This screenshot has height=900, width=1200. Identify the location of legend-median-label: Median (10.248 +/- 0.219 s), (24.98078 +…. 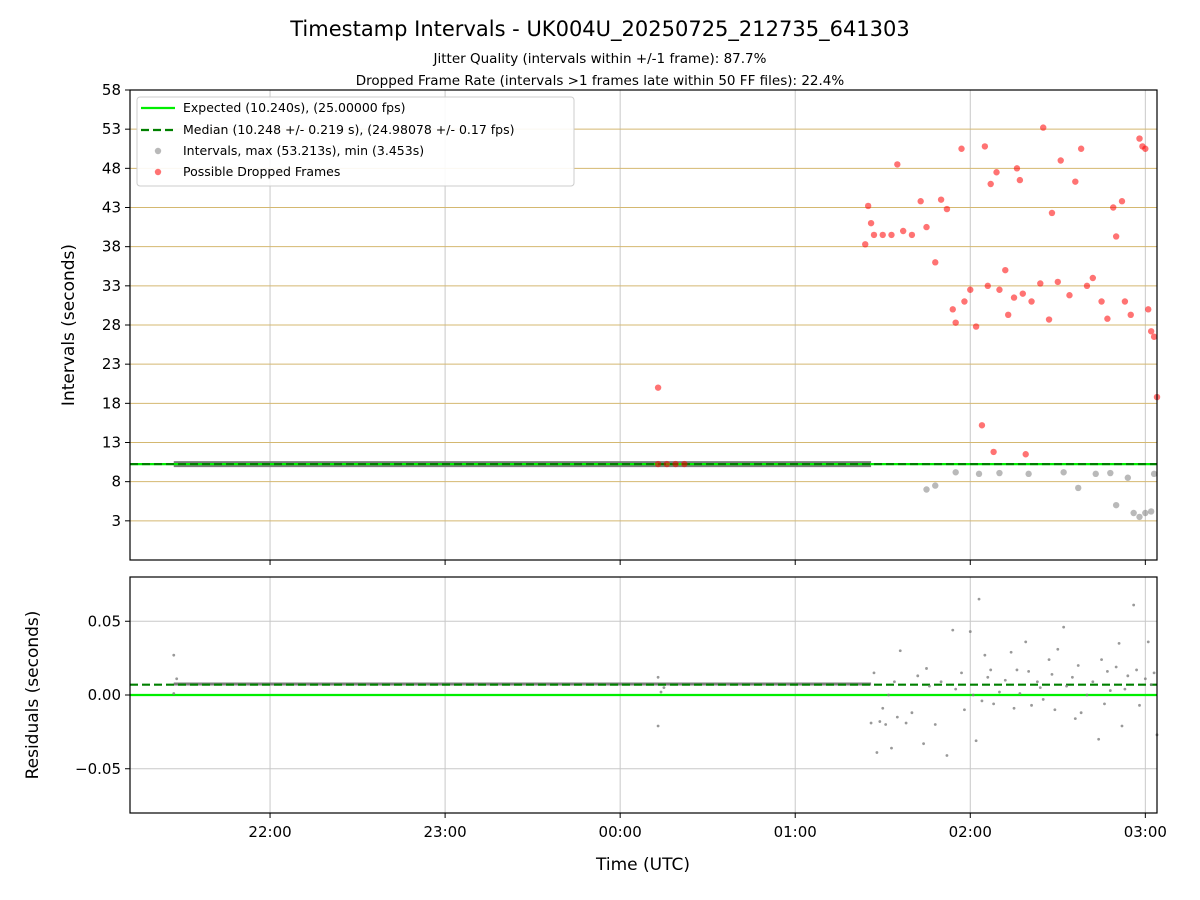
(348, 129).